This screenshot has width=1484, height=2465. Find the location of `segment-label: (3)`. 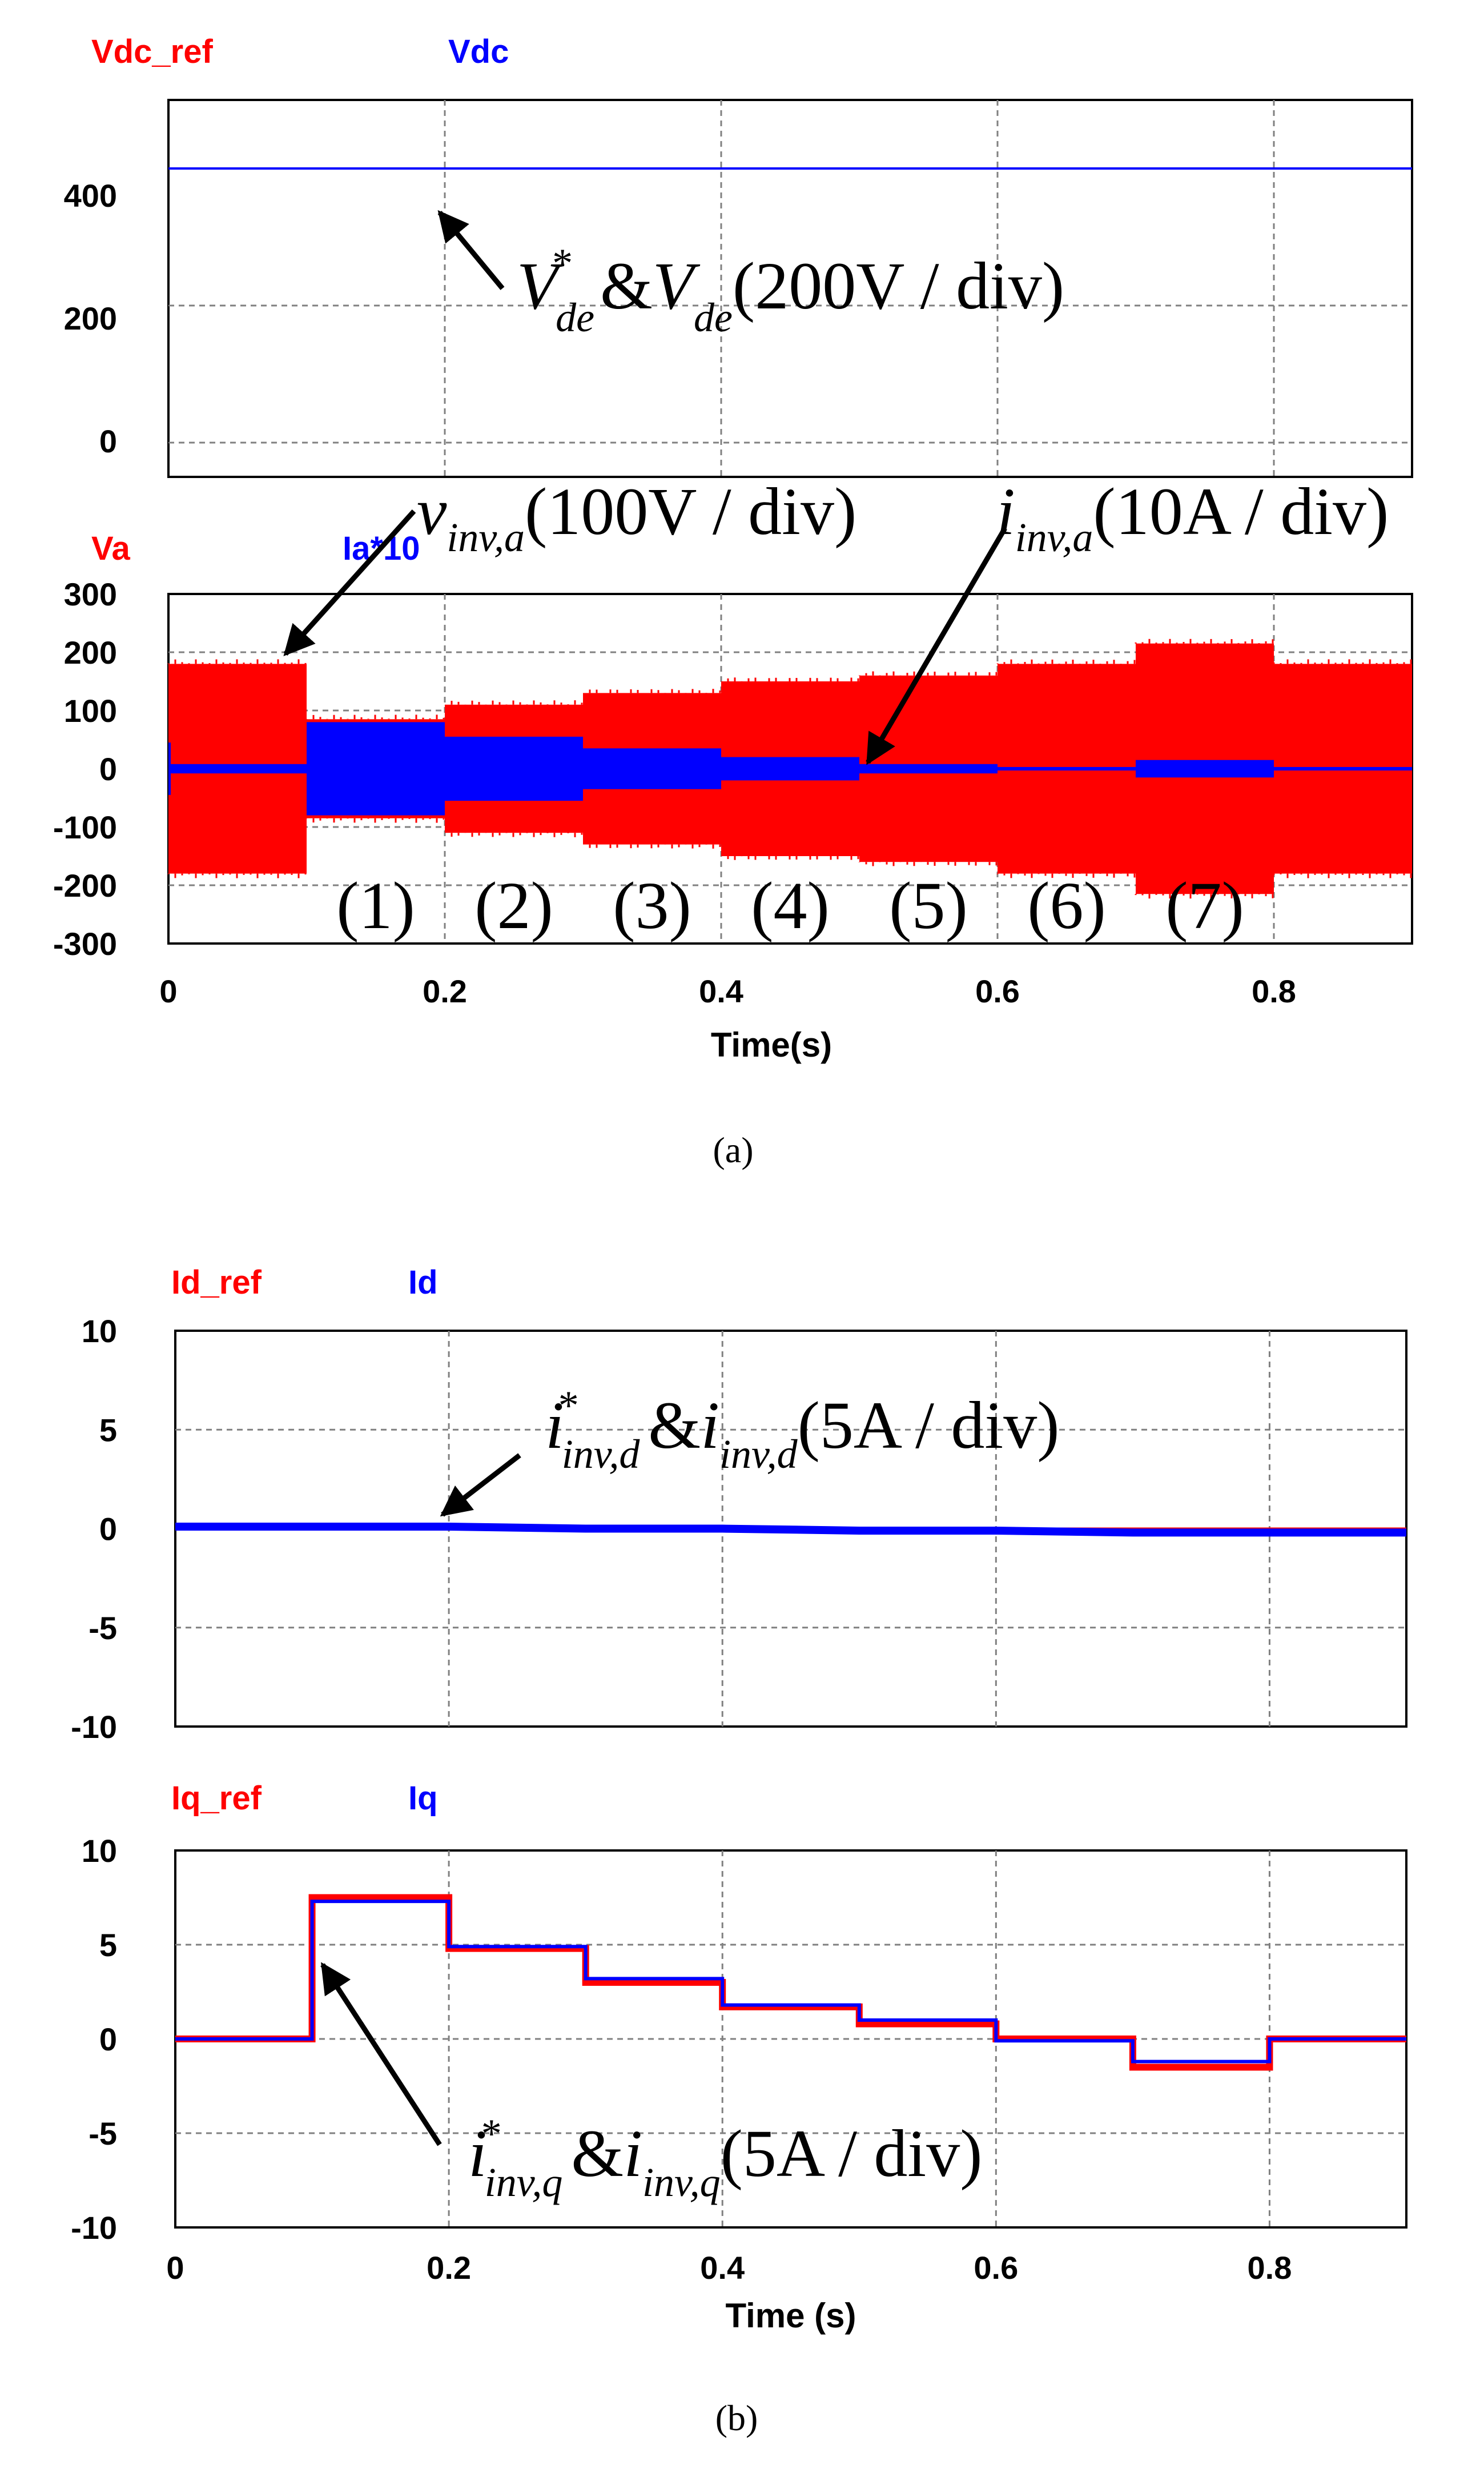

segment-label: (3) is located at coordinates (652, 905).